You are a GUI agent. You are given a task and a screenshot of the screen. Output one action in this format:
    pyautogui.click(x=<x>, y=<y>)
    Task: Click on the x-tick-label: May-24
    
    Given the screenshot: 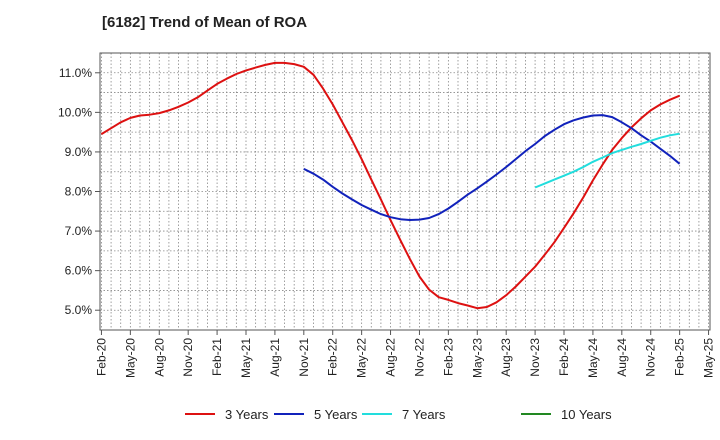 What is the action you would take?
    pyautogui.click(x=593, y=358)
    